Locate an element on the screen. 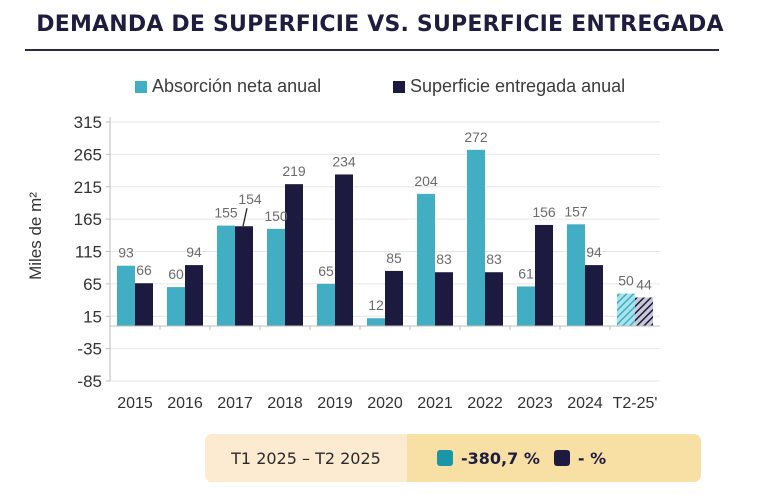 This screenshot has width=760, height=497. x-tick-label: 2016 is located at coordinates (185, 403).